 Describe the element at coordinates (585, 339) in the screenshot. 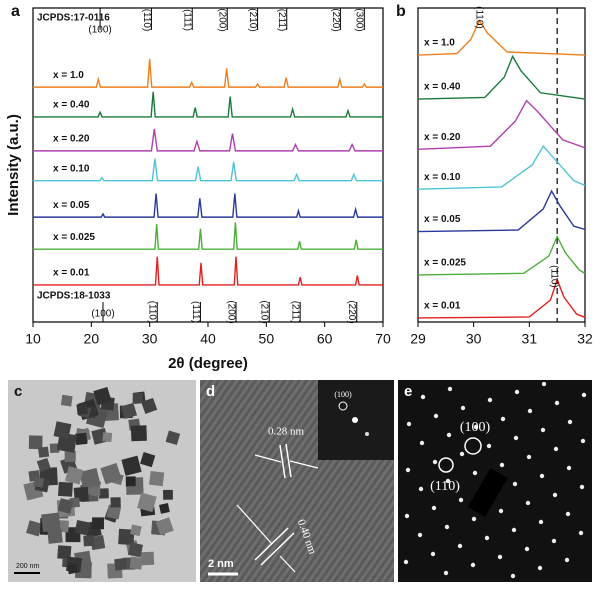

I see `x-tick-label: 32` at that location.